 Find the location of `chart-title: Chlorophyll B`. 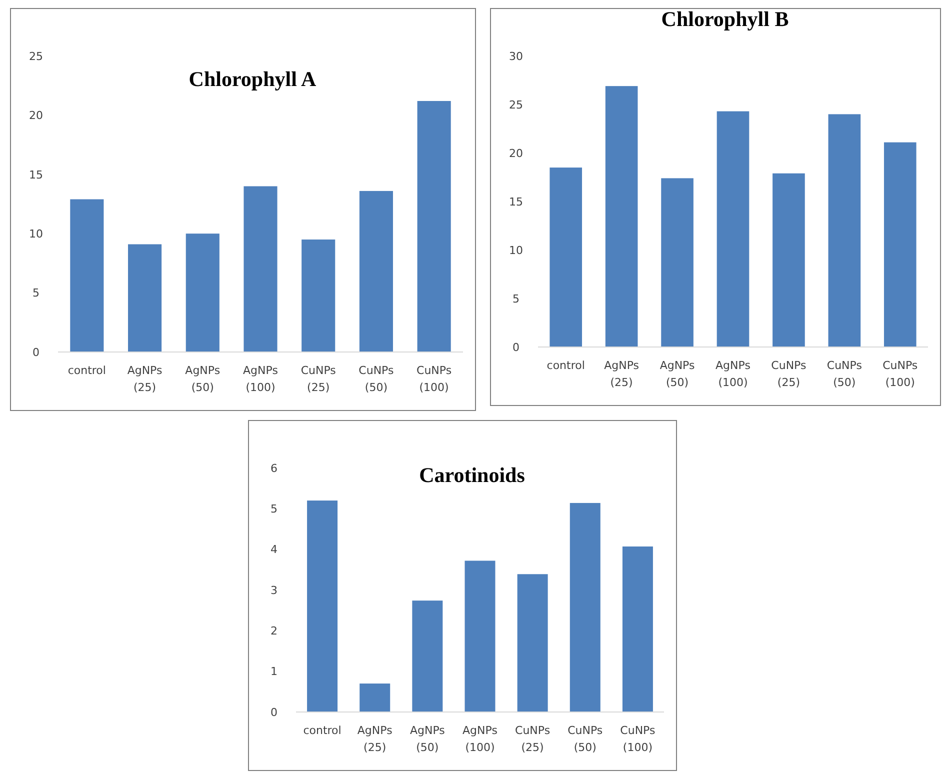

chart-title: Chlorophyll B is located at coordinates (725, 19).